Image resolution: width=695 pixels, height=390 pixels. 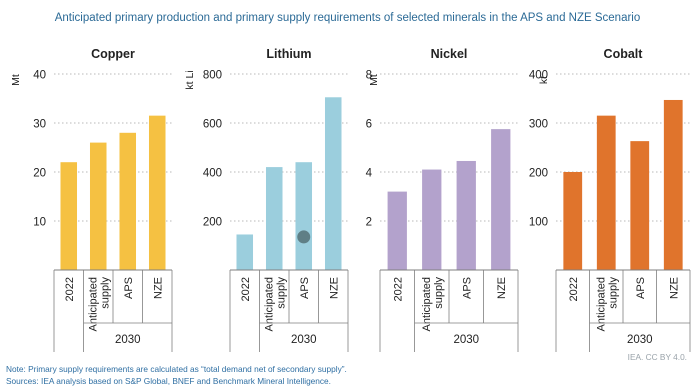 What do you see at coordinates (374, 80) in the screenshot?
I see `chart-nickel-ylabel: Mt` at bounding box center [374, 80].